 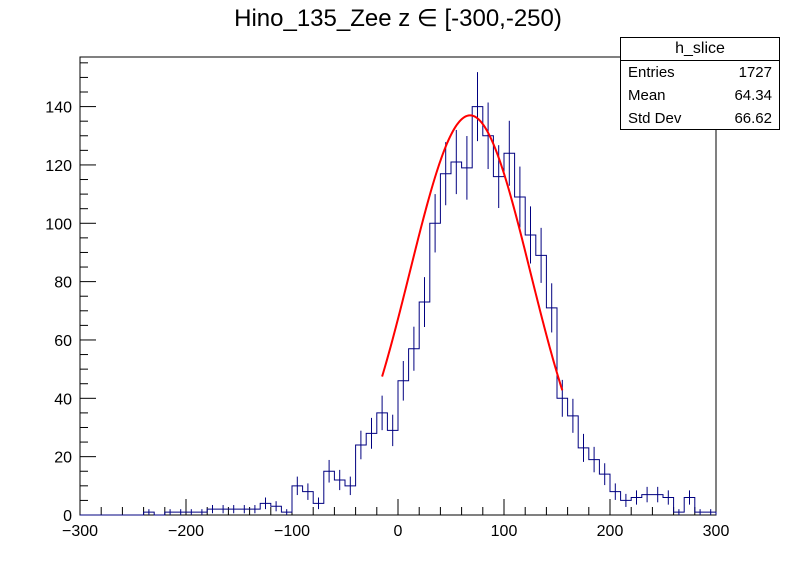 I want to click on x-tick-label: 100, so click(x=504, y=531).